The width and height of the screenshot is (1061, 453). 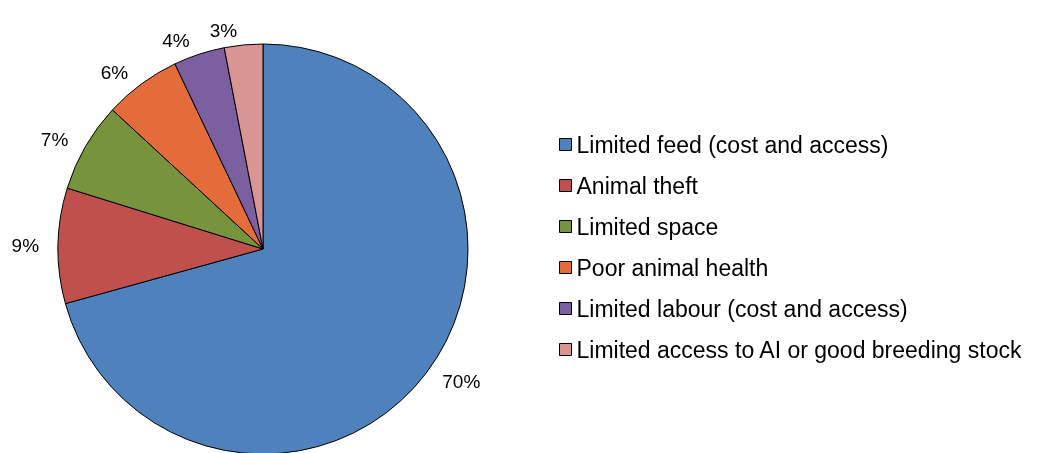 I want to click on data-label: 6%, so click(x=114, y=73).